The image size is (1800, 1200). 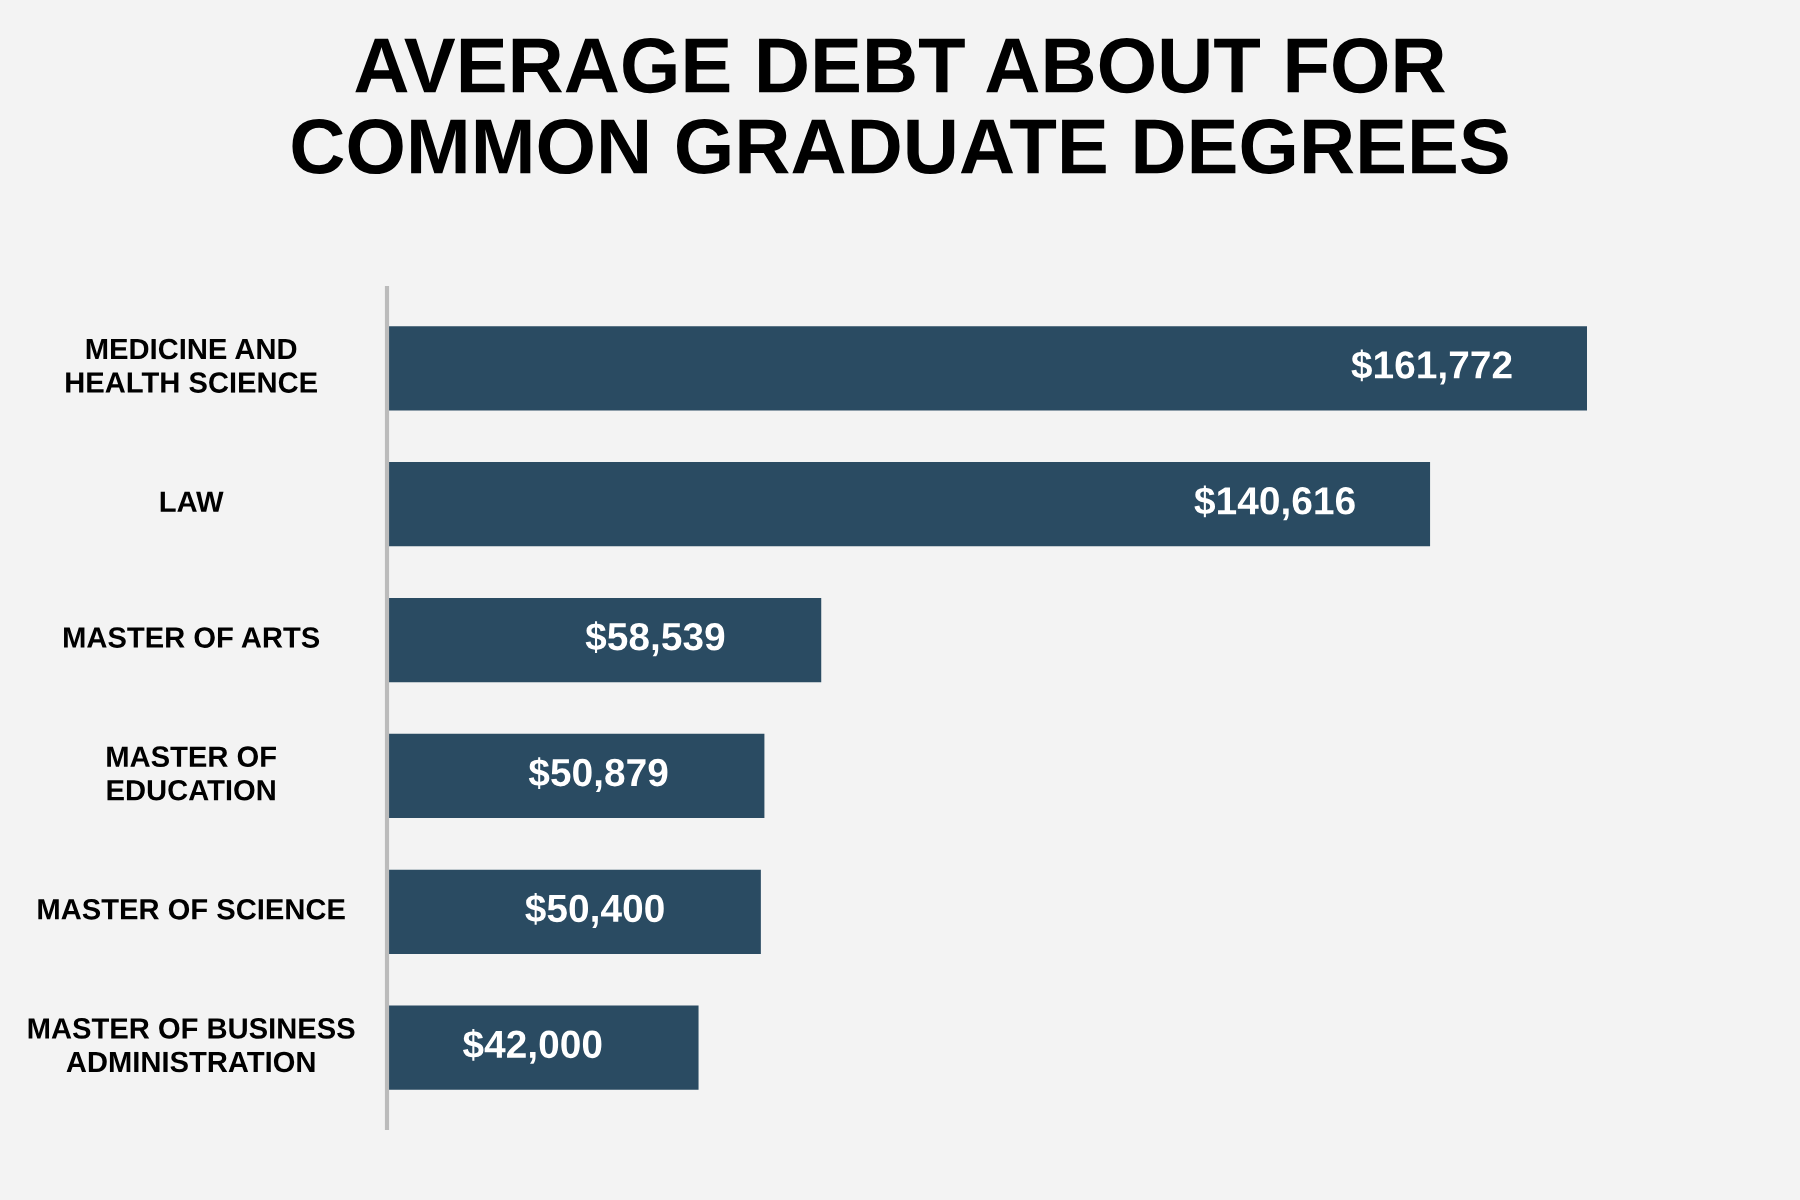 I want to click on y-tick-label: MASTER OF ARTS, so click(x=192, y=637).